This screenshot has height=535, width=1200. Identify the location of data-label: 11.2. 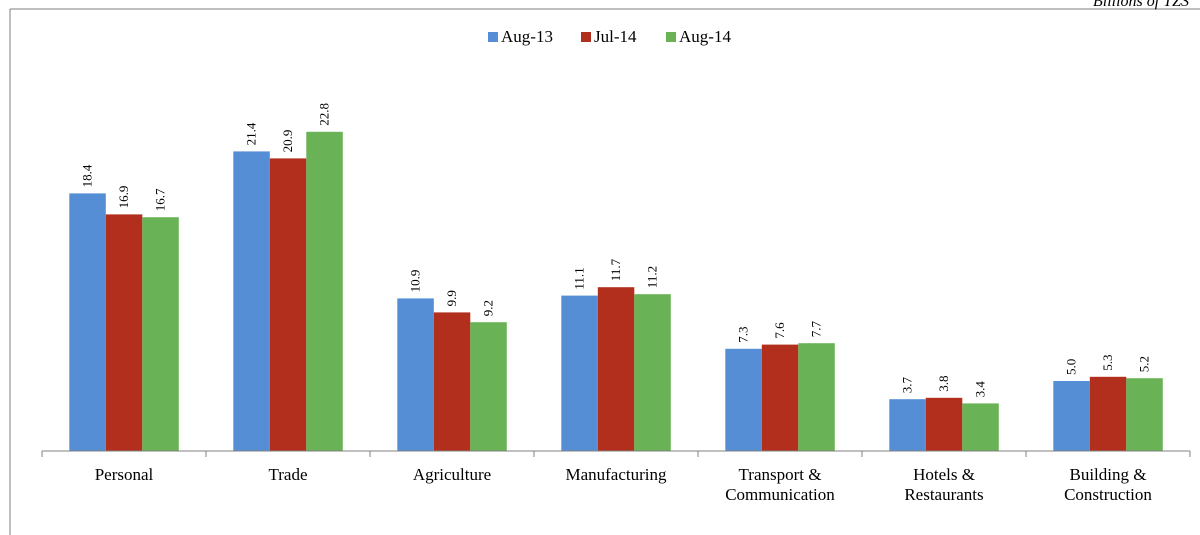
(652, 277).